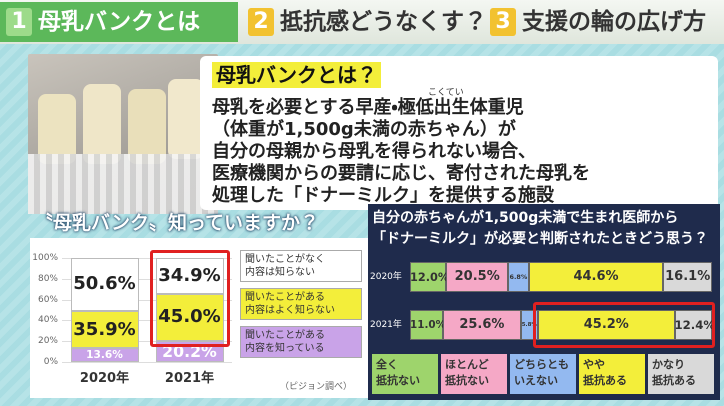 The image size is (724, 406). I want to click on value-label: 12.0%, so click(430, 277).